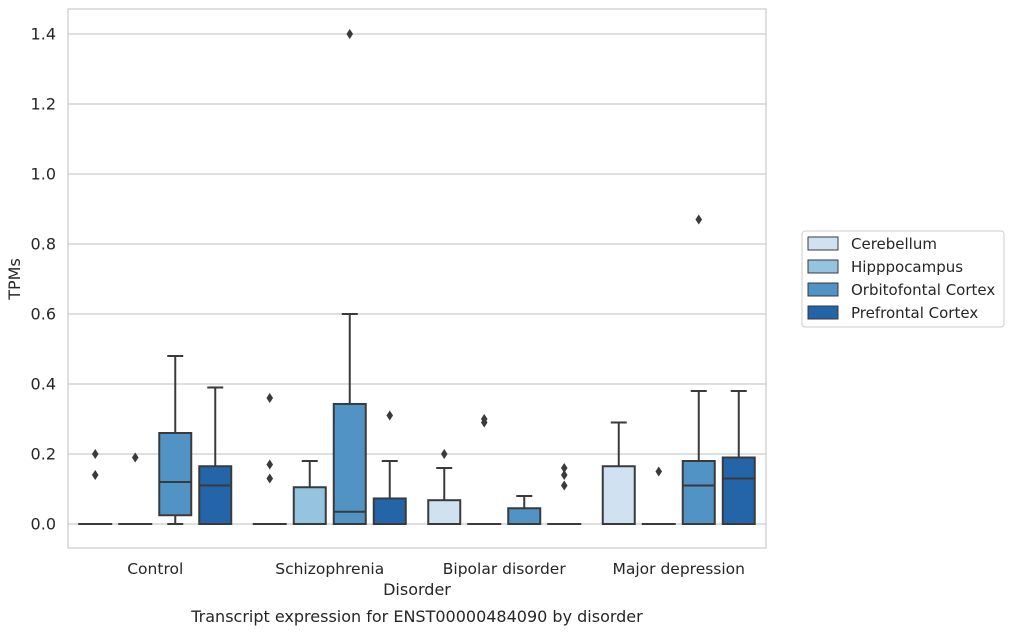 The image size is (1014, 634). Describe the element at coordinates (43, 34) in the screenshot. I see `y-tick-label: 1.4` at that location.